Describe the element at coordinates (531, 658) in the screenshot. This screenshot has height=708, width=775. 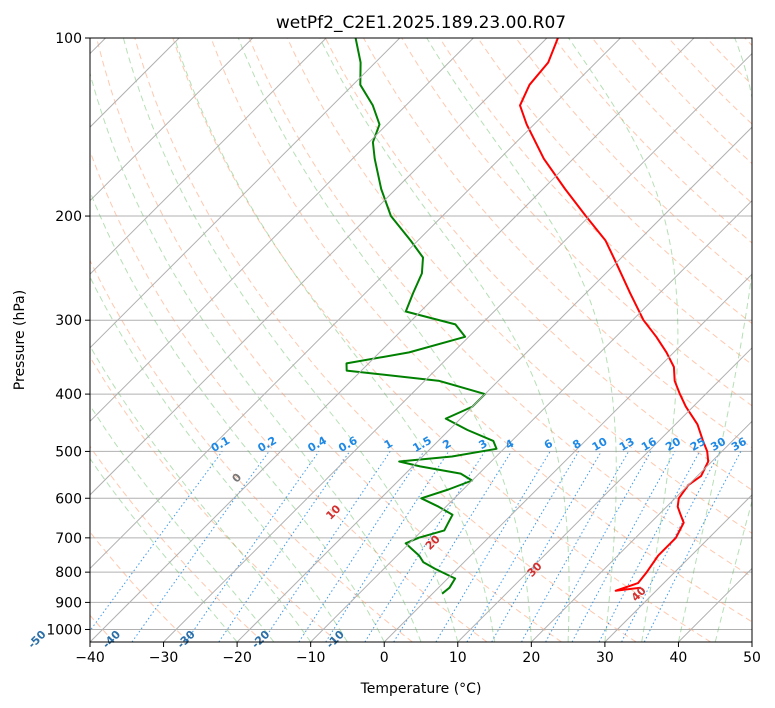
I see `x-tick-label: 20` at that location.